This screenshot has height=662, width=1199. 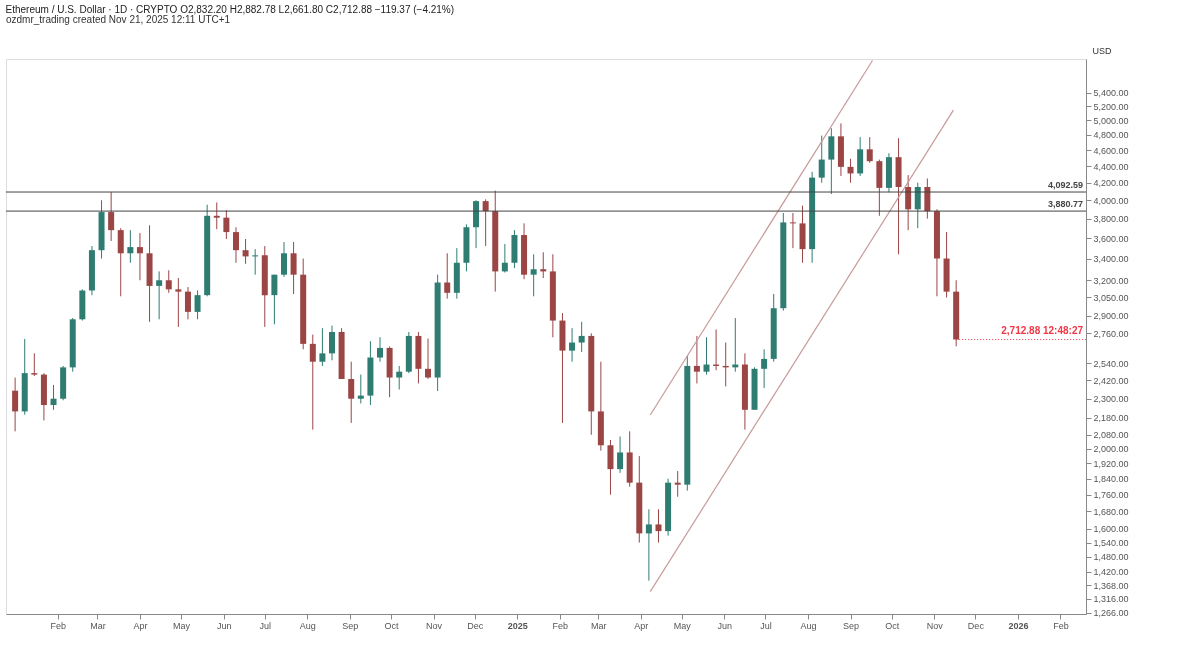 I want to click on y-tick-label: 3,400.00, so click(x=1111, y=259).